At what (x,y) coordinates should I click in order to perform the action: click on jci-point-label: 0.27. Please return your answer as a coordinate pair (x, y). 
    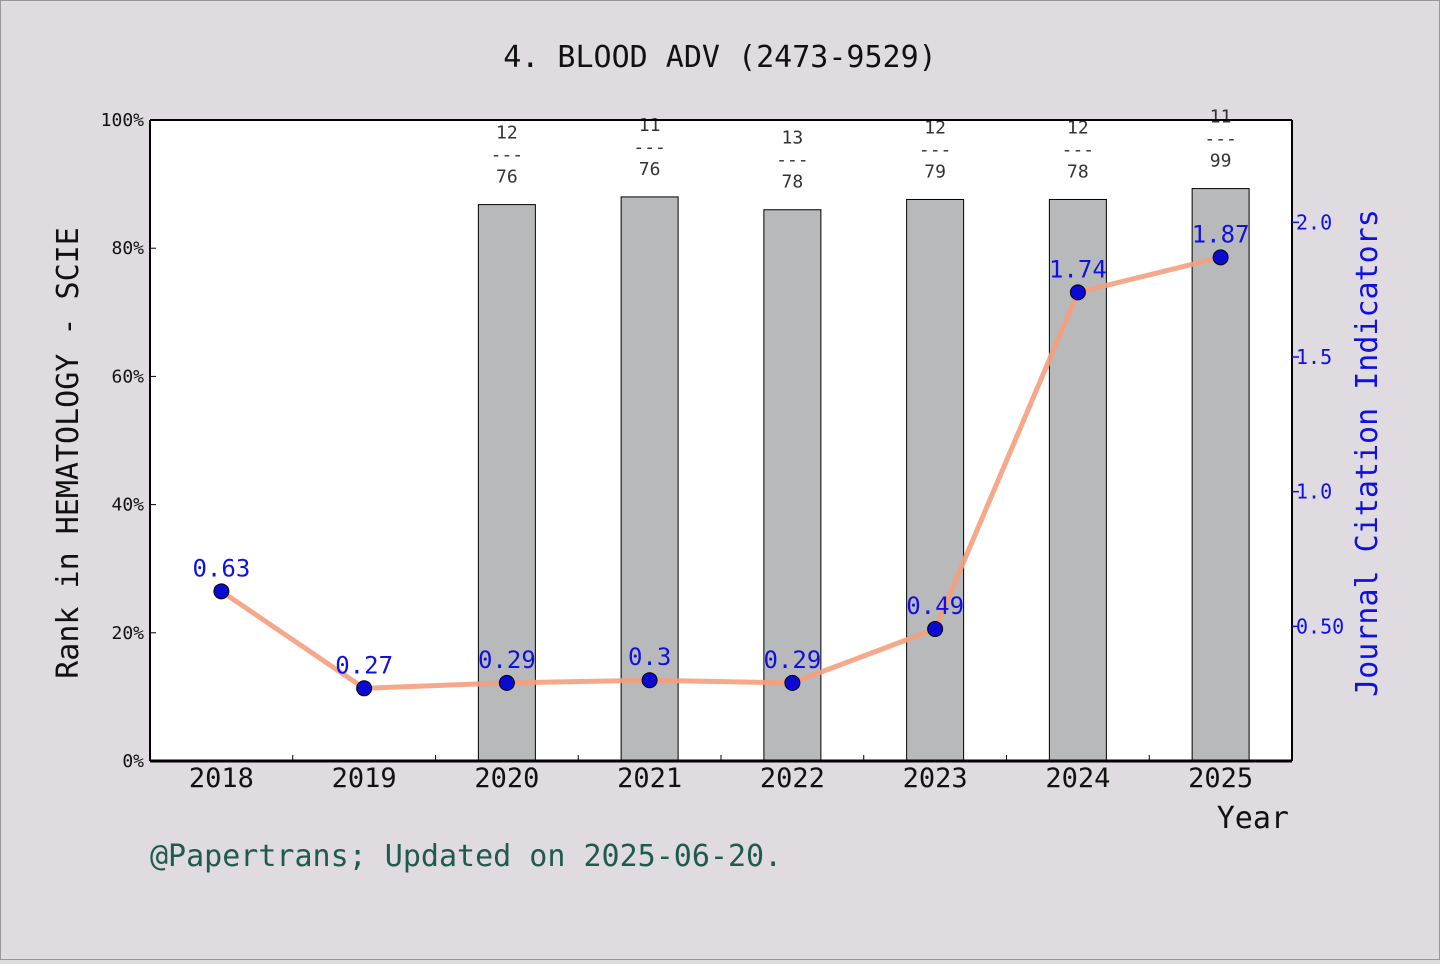
    Looking at the image, I should click on (364, 665).